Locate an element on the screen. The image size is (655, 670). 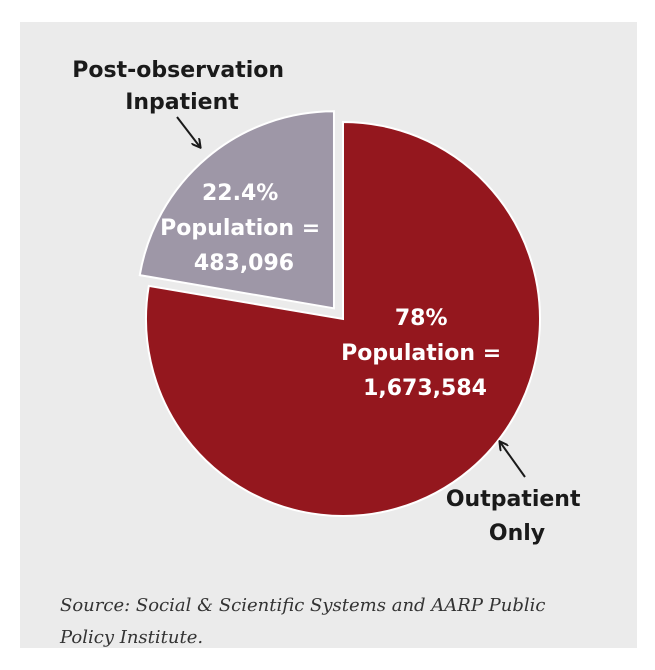
inpatient-value-label: 22.4% Population = 483,096 is located at coordinates (244, 228).